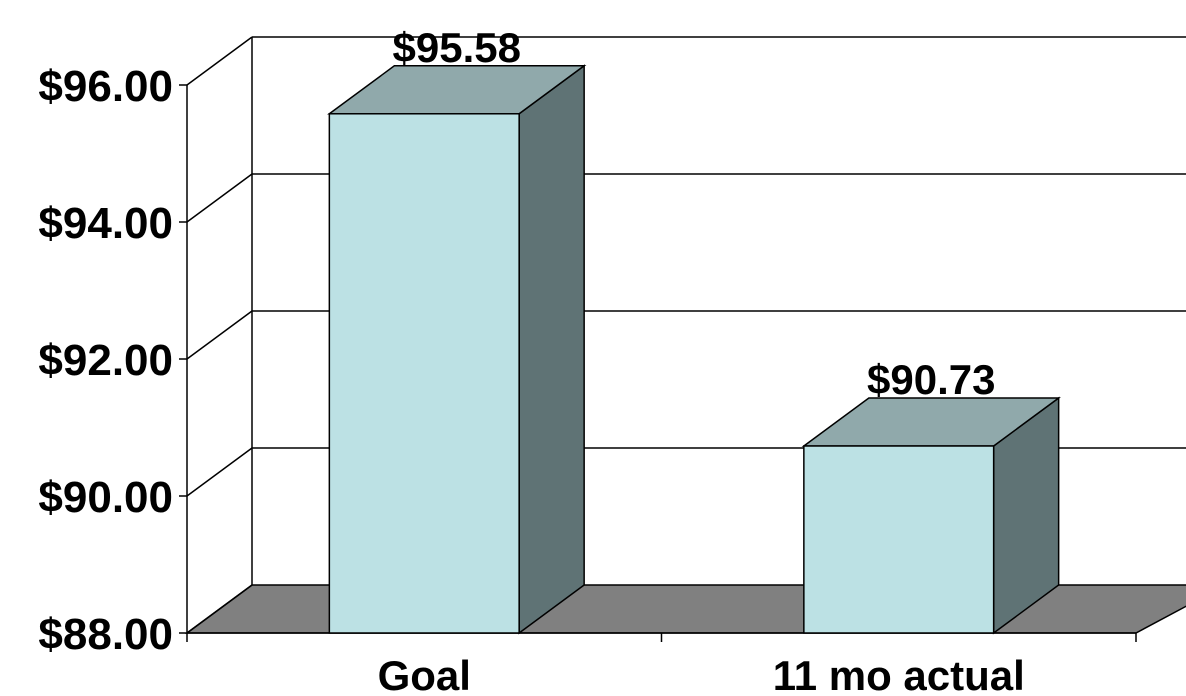 The width and height of the screenshot is (1186, 696). What do you see at coordinates (105, 86) in the screenshot?
I see `y-tick-label: $96.00` at bounding box center [105, 86].